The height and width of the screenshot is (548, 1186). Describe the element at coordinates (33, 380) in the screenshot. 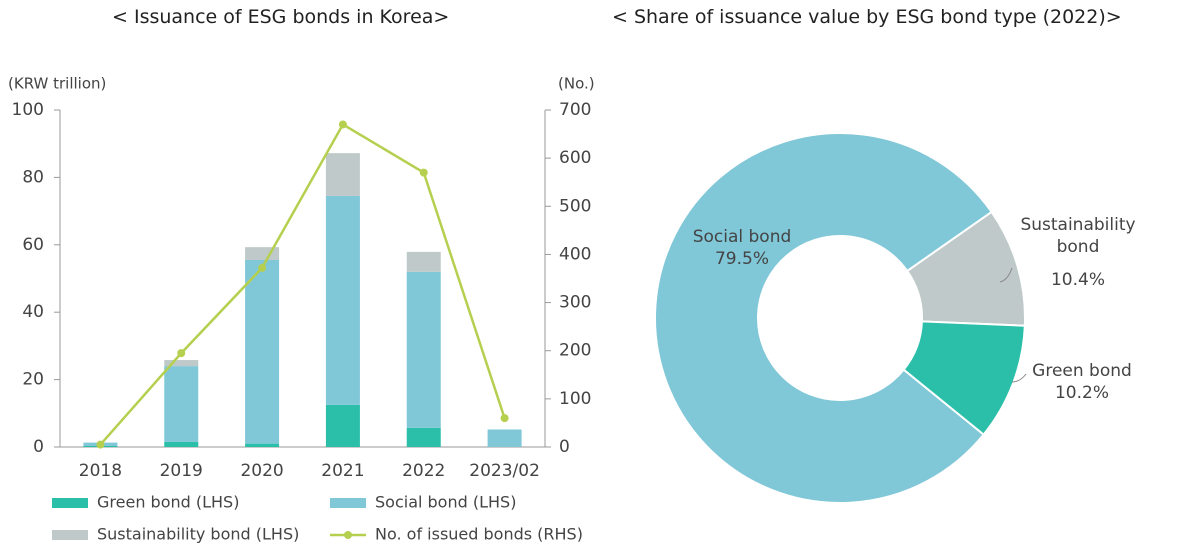

I see `y-tick-label: 20` at that location.